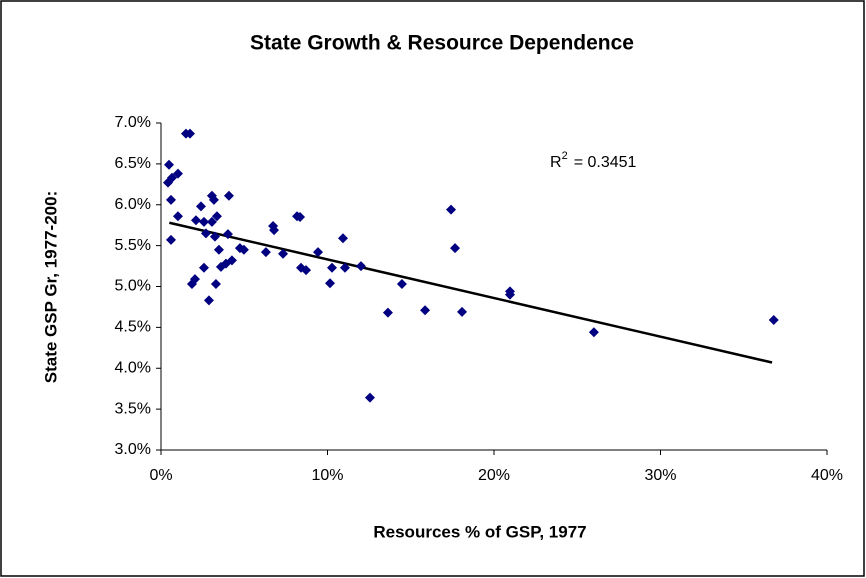  What do you see at coordinates (133, 204) in the screenshot?
I see `y-tick-label: 6.0%` at bounding box center [133, 204].